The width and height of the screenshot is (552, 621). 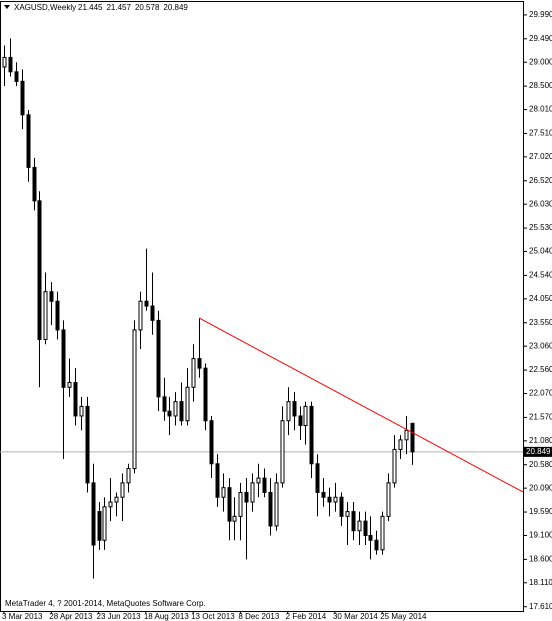 I want to click on y-tick-label: 29.990, so click(x=540, y=14).